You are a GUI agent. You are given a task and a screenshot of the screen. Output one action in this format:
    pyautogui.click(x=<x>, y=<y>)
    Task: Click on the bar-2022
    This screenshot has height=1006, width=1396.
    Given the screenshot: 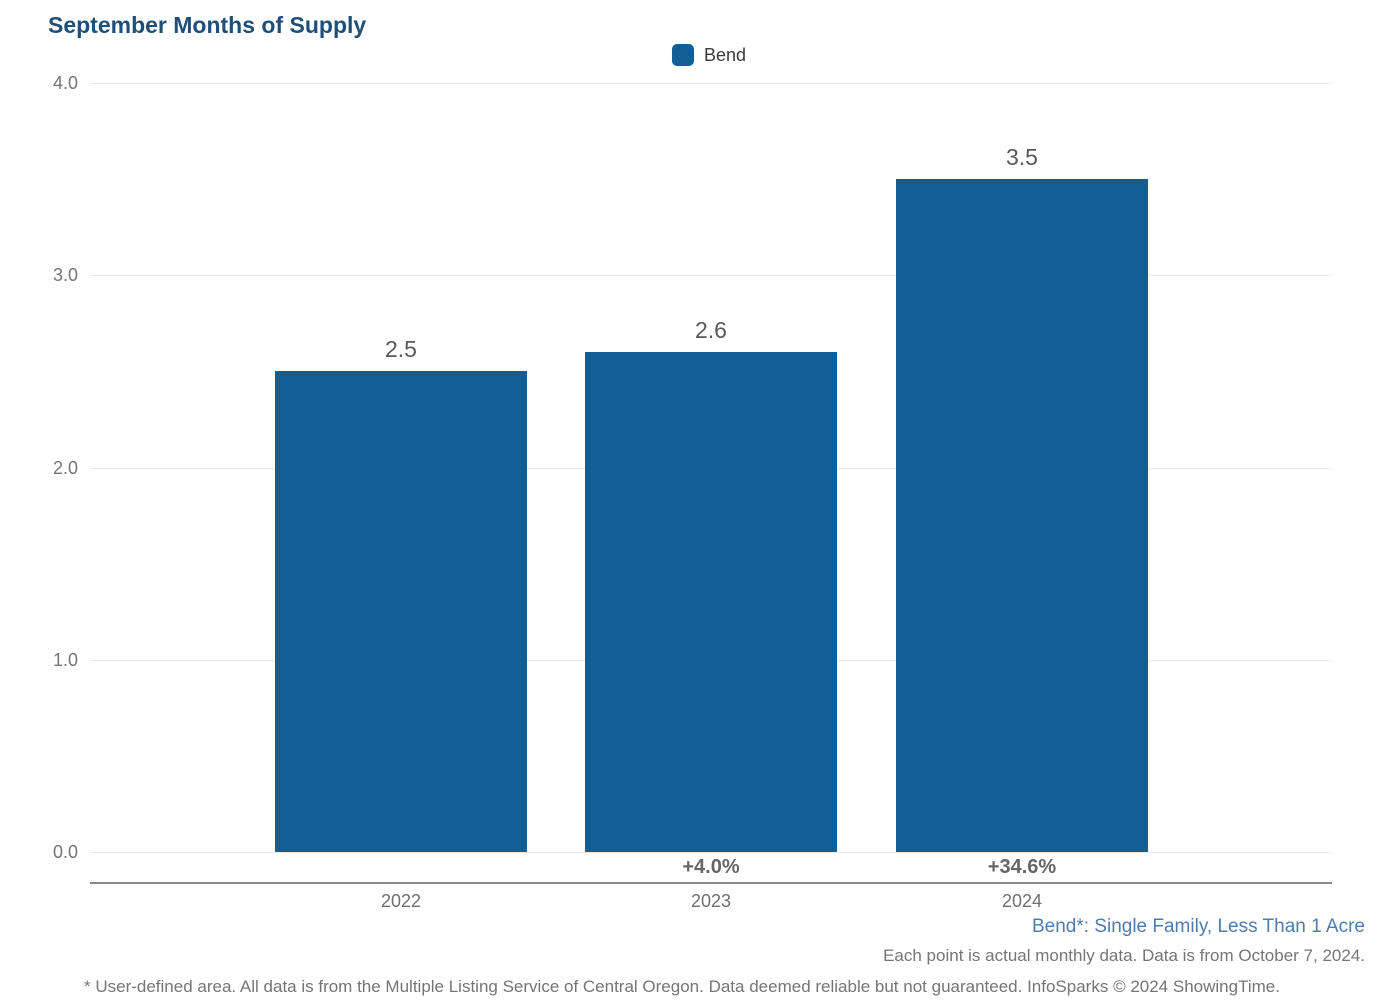 What is the action you would take?
    pyautogui.click(x=401, y=611)
    